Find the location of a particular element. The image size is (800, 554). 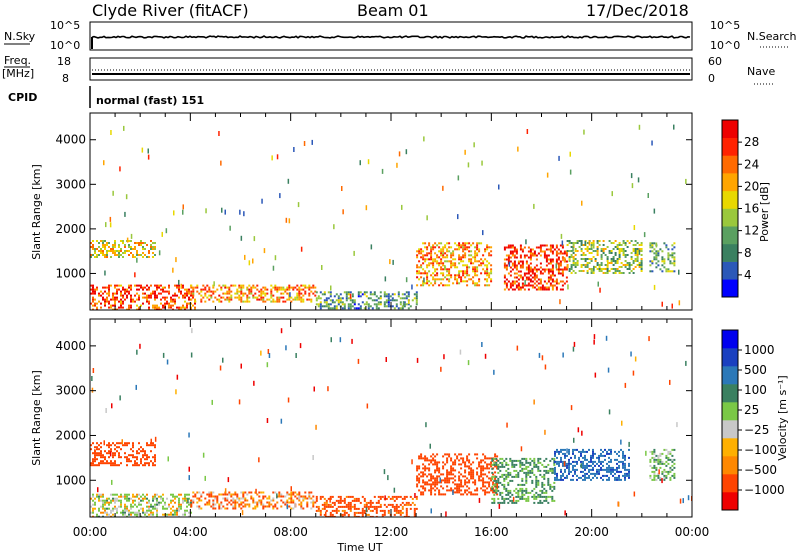

power-scatter-cell is located at coordinates (342, 188).